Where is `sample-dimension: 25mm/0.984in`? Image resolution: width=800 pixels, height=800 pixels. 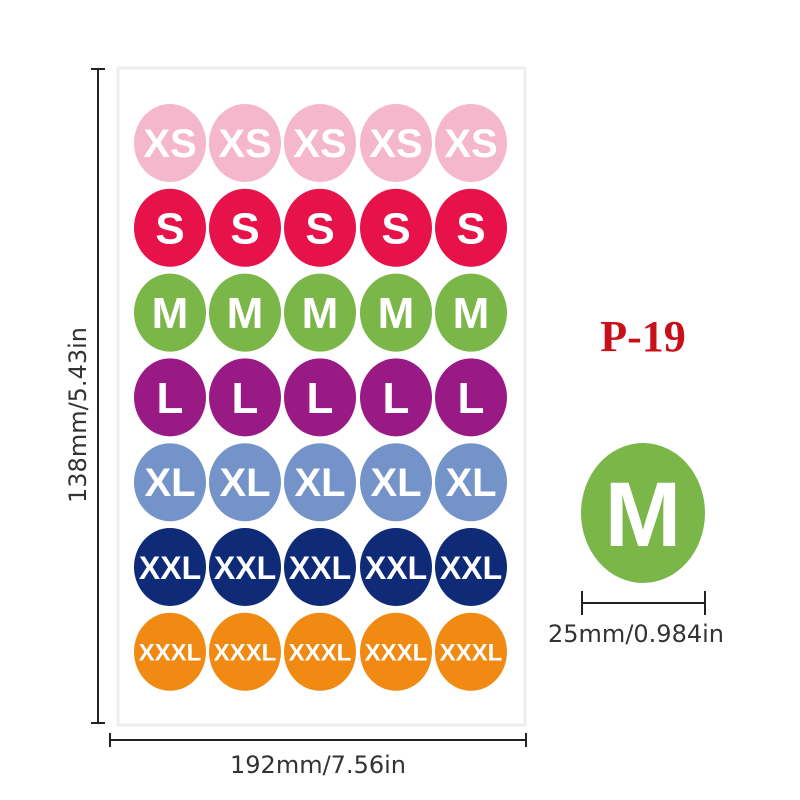
sample-dimension: 25mm/0.984in is located at coordinates (636, 619).